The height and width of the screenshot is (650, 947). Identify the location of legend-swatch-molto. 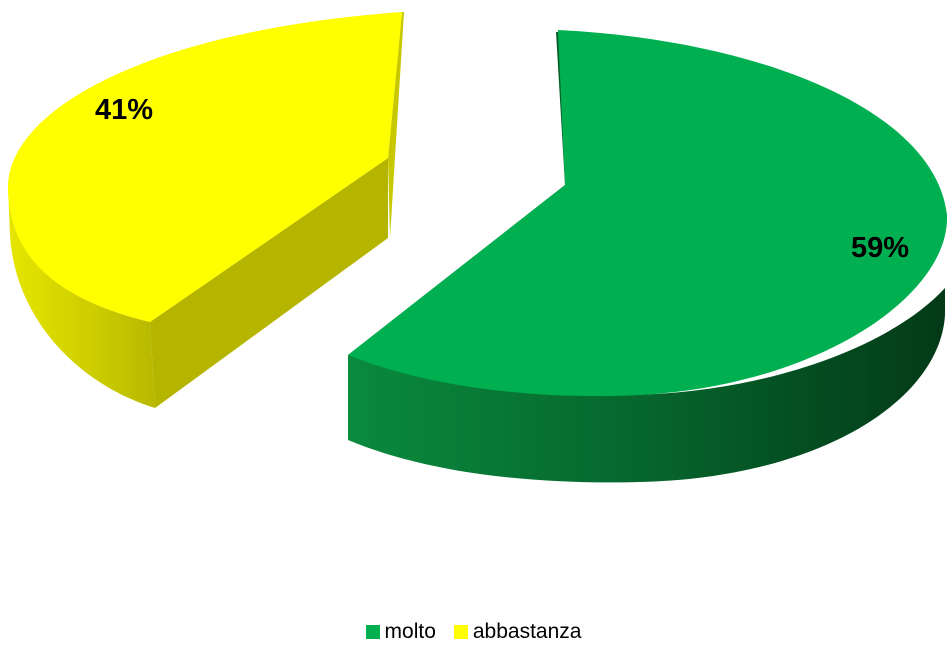
(372, 632).